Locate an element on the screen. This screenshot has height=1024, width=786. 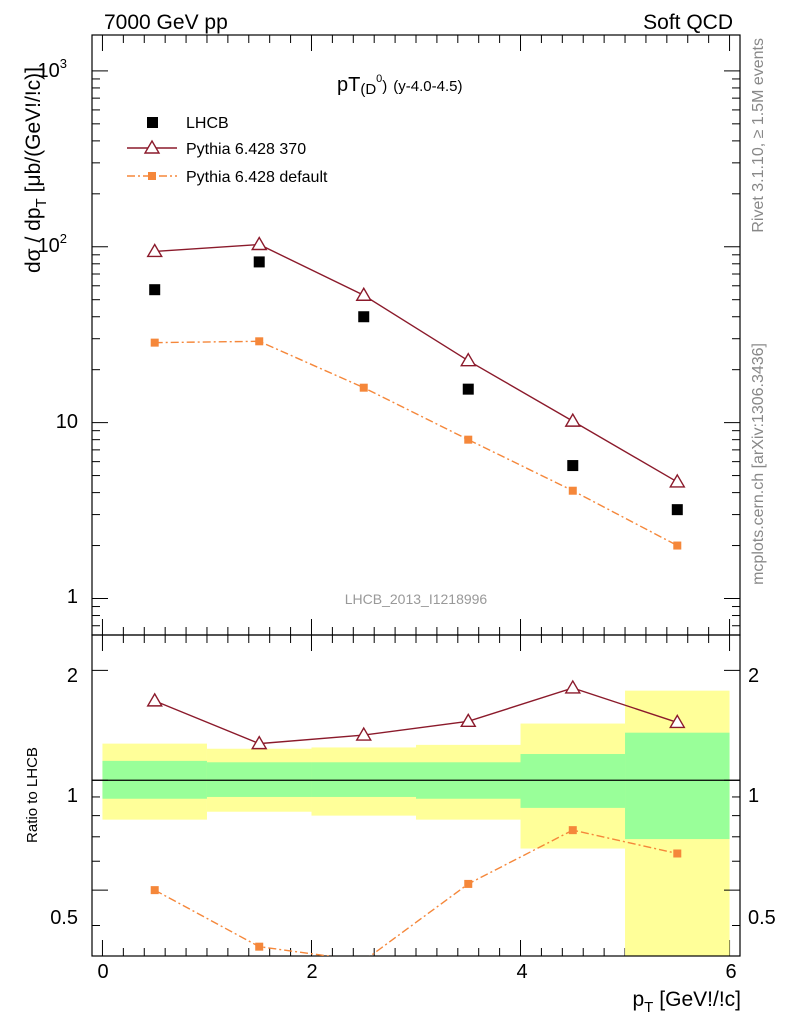
main-y-tick-label-100: 10² is located at coordinates (52, 244).